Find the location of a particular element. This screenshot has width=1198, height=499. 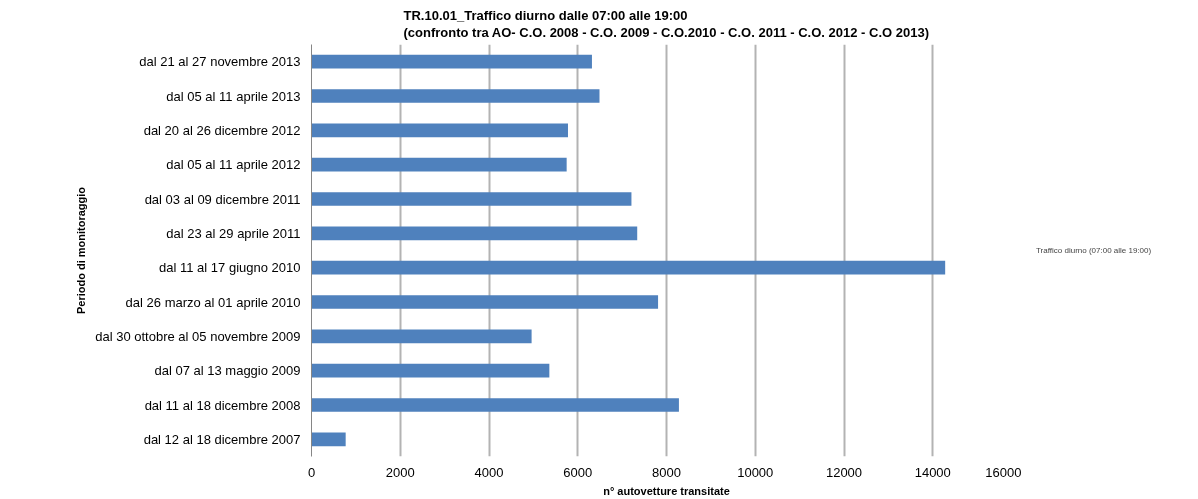

x-tick-label: 12000 is located at coordinates (844, 472).